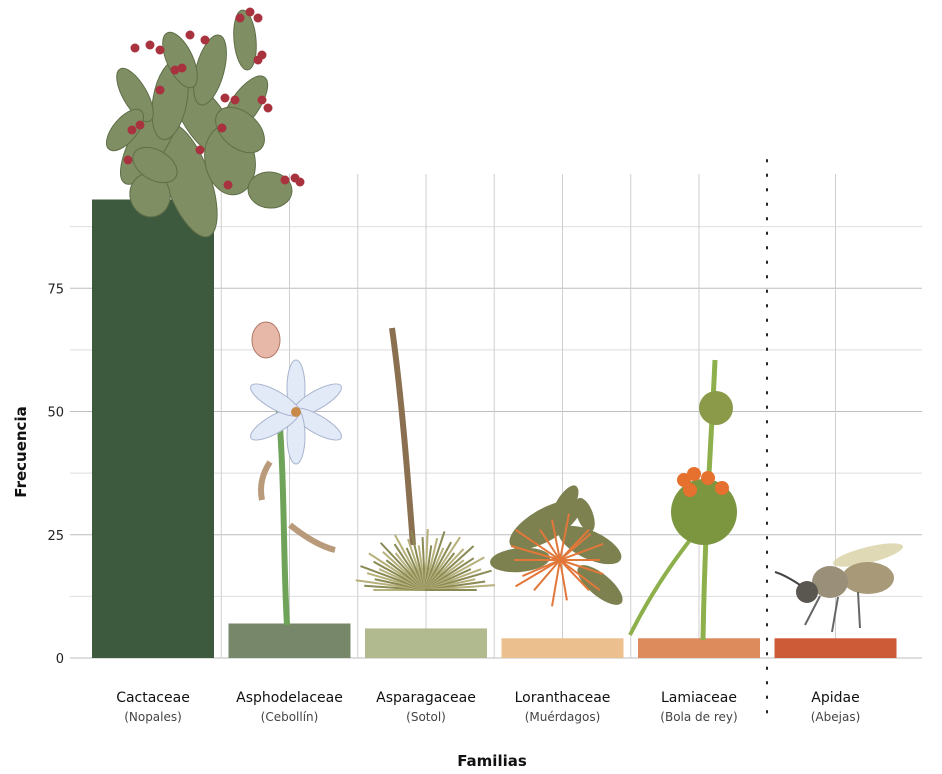  What do you see at coordinates (289, 698) in the screenshot?
I see `x-tick-label: Asphodelaceae` at bounding box center [289, 698].